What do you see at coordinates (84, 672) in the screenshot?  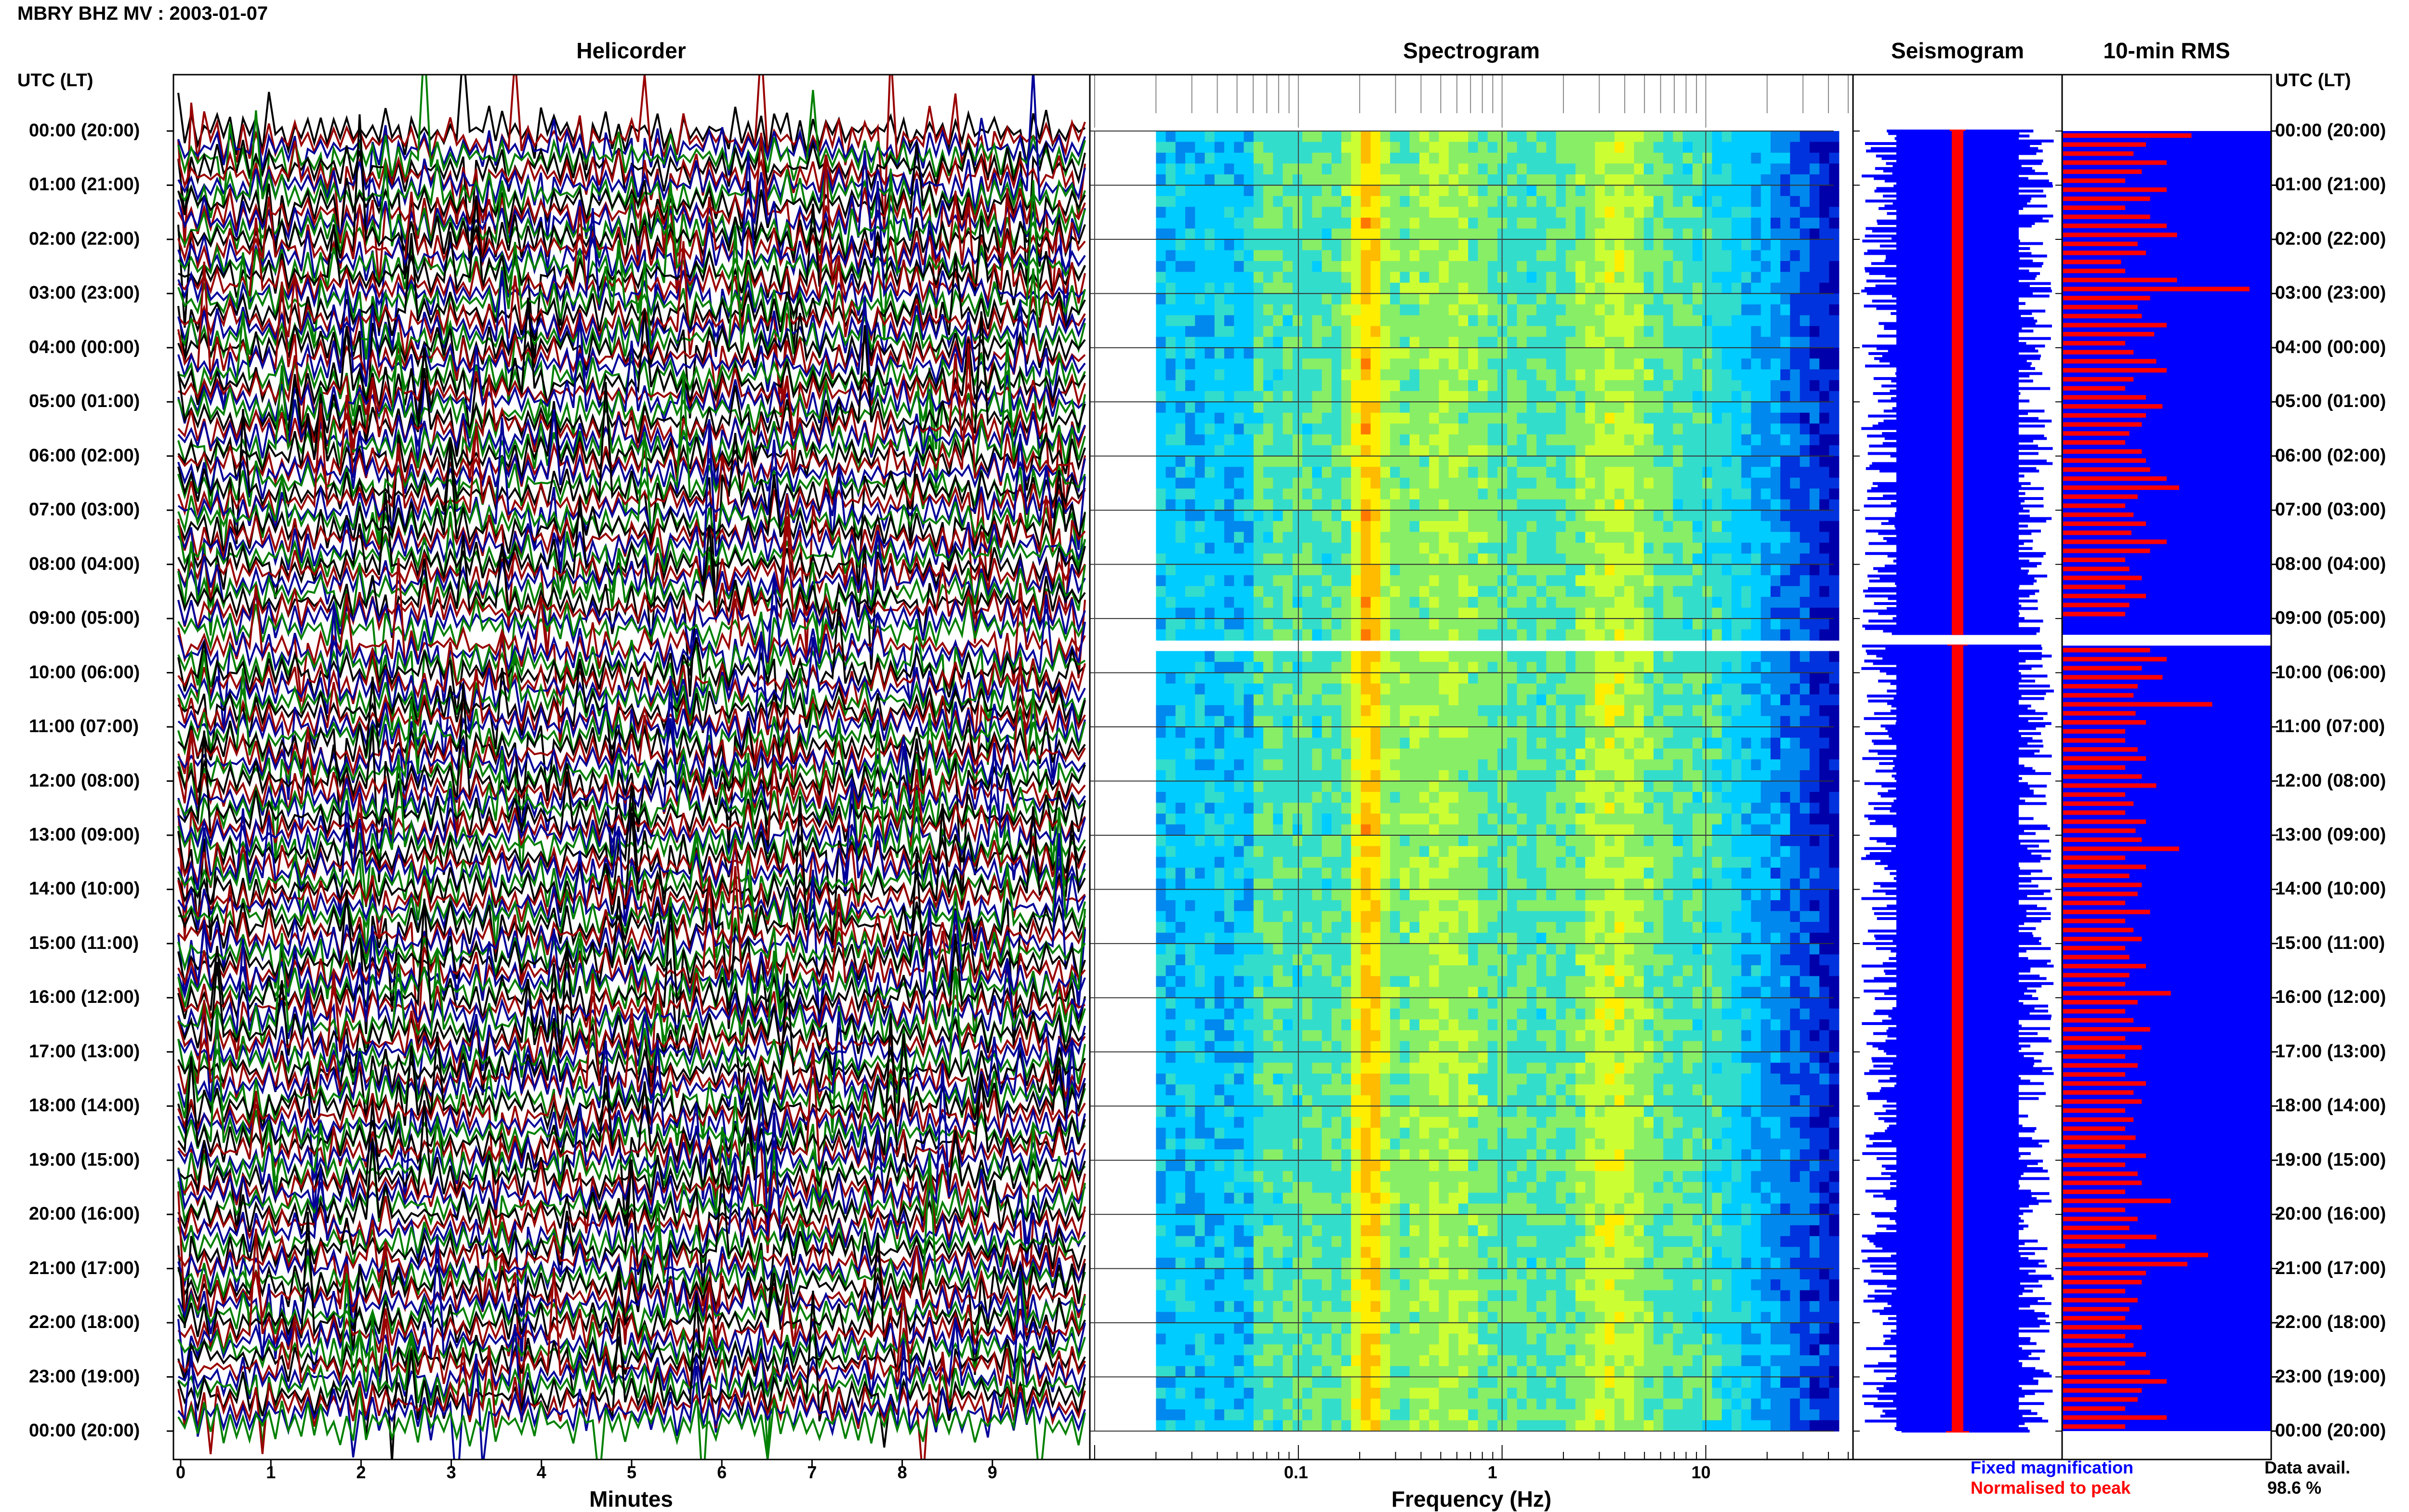 I see `time-label-left: 10:00 (06:00)` at bounding box center [84, 672].